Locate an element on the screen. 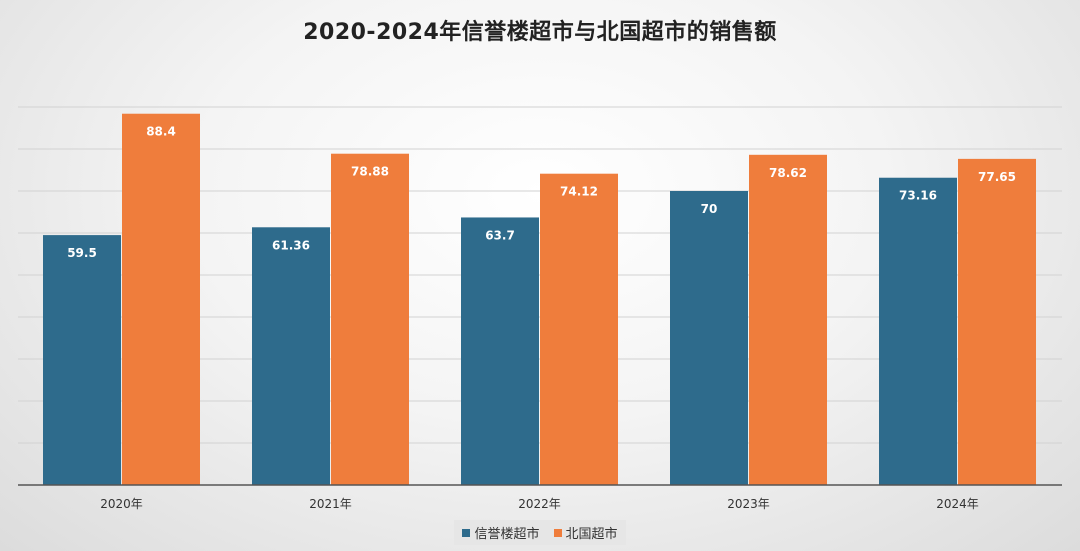 The width and height of the screenshot is (1080, 551). x-tick-label-3: 2022年 is located at coordinates (539, 504).